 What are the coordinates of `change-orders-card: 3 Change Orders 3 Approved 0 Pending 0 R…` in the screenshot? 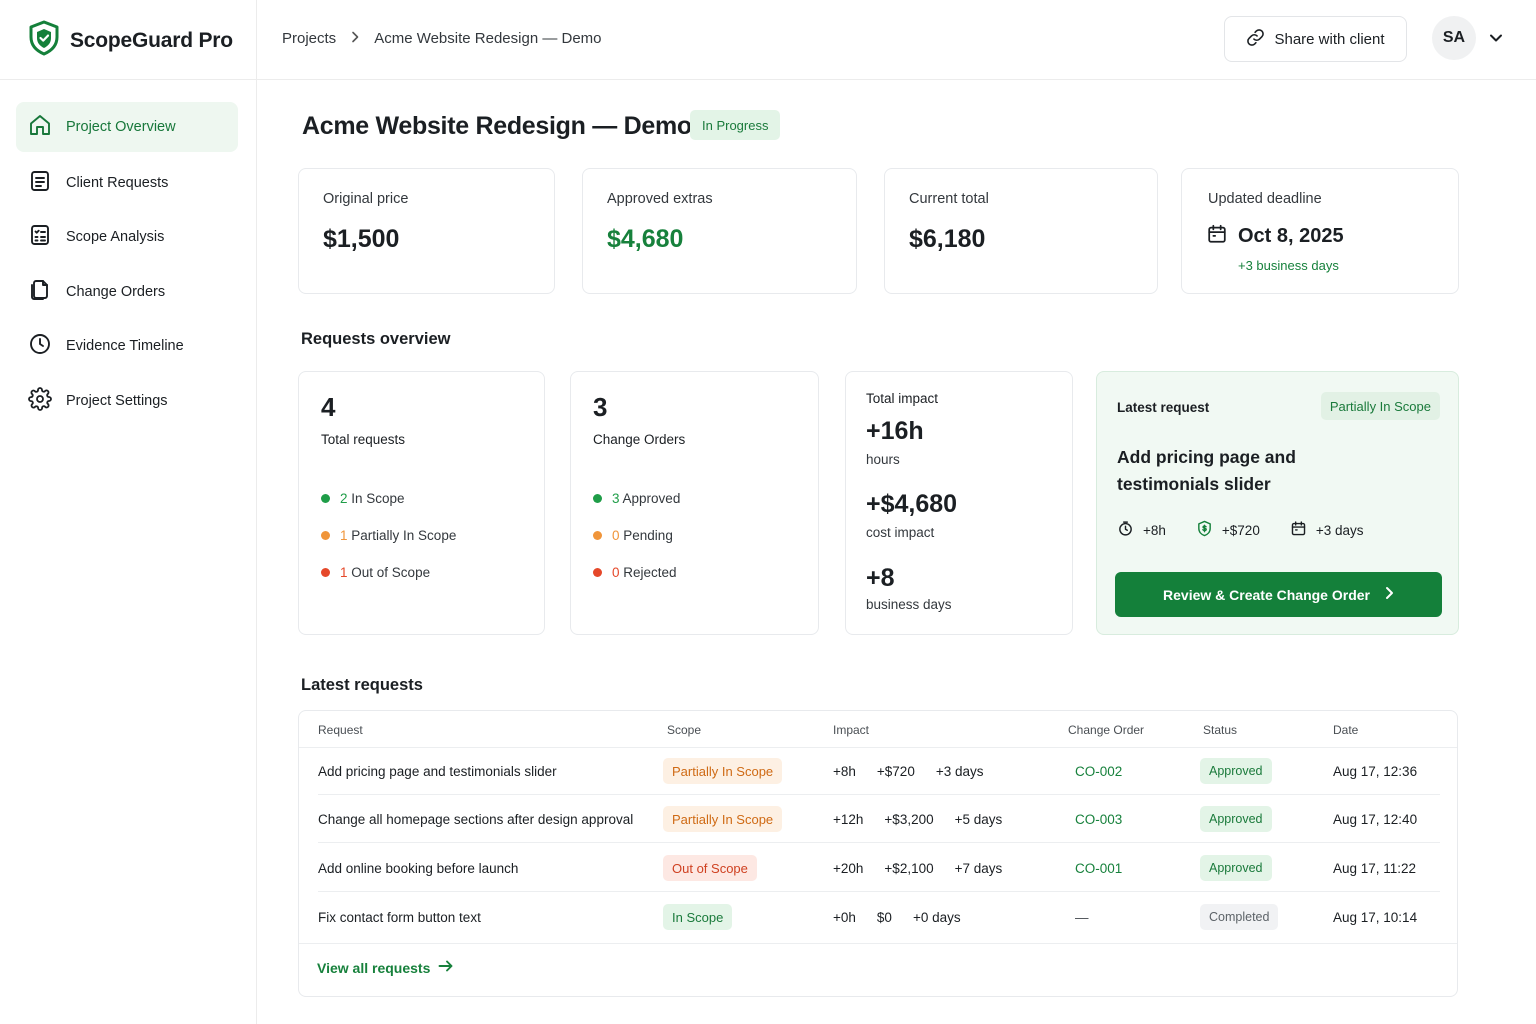 It's located at (694, 503).